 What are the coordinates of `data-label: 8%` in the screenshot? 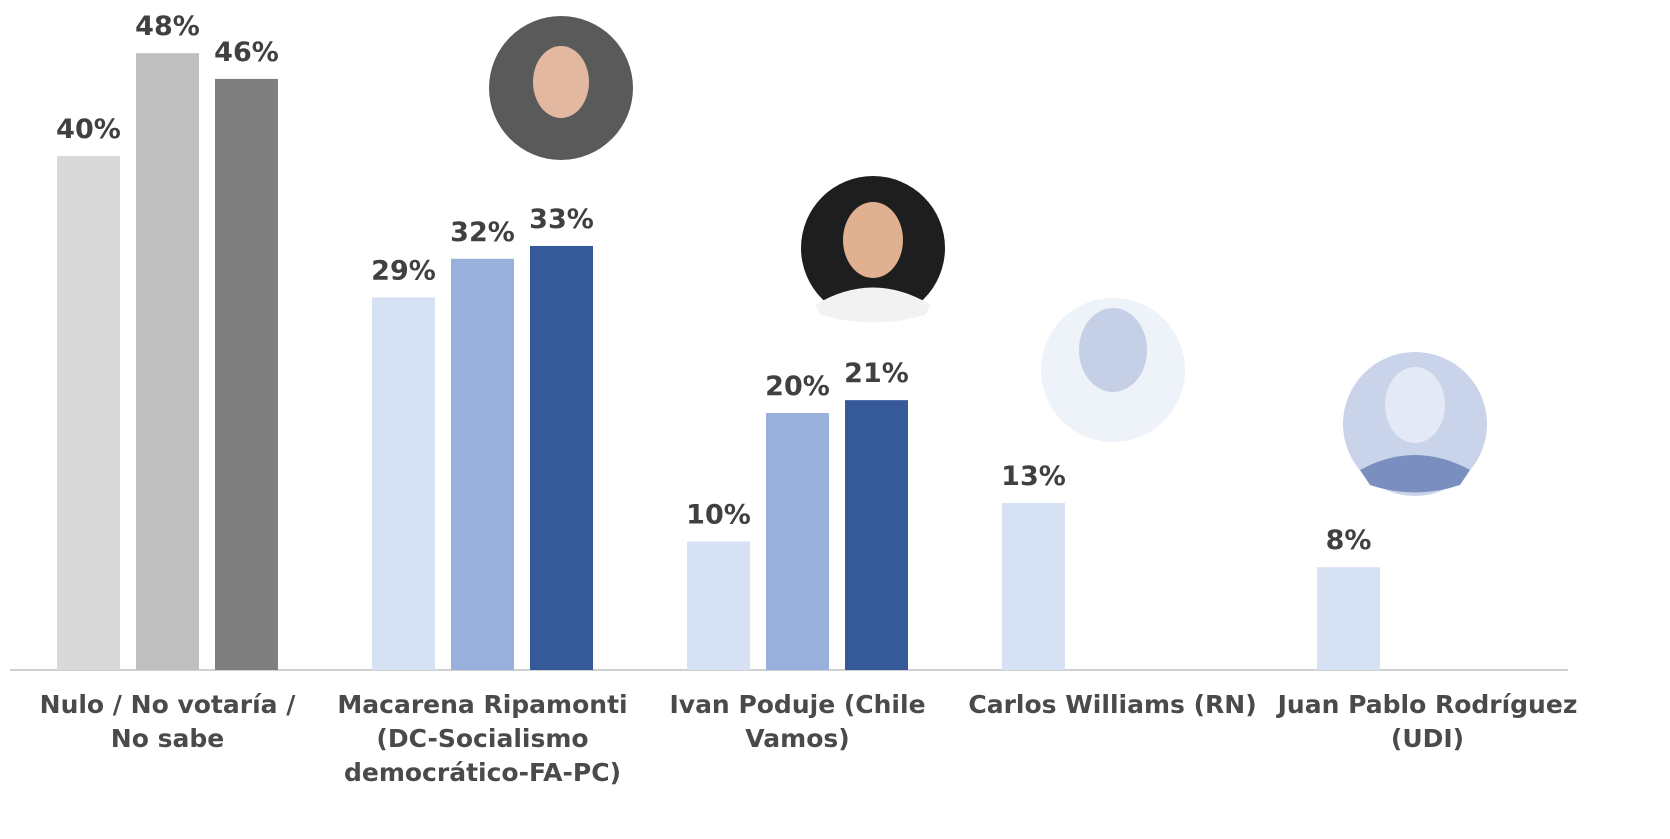 It's located at (1349, 540).